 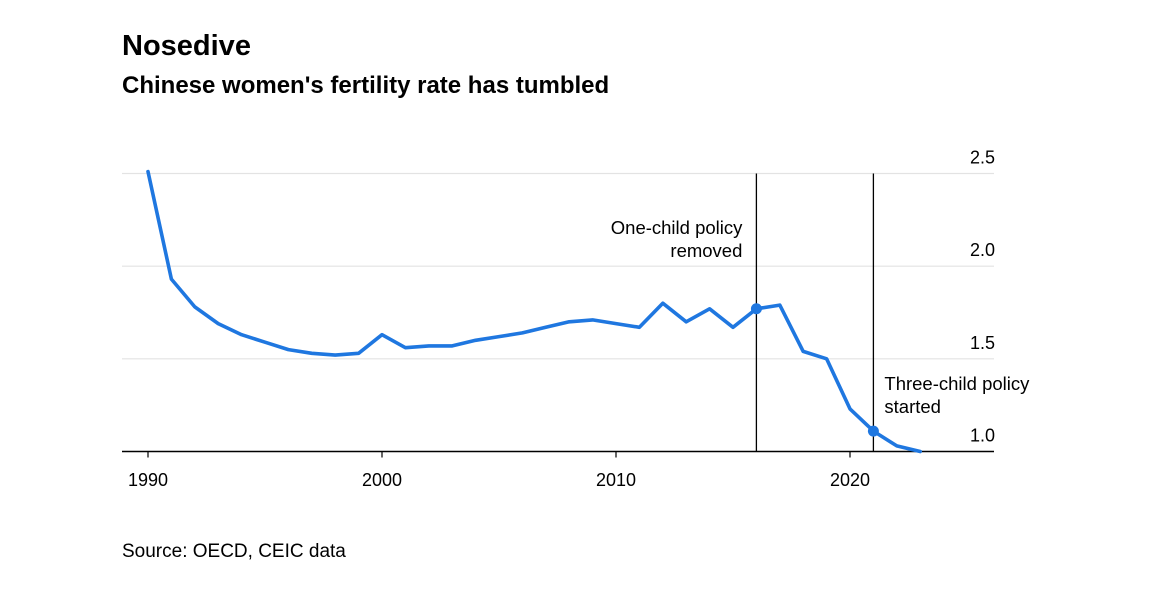 I want to click on x-tick-label: 1990, so click(x=148, y=480).